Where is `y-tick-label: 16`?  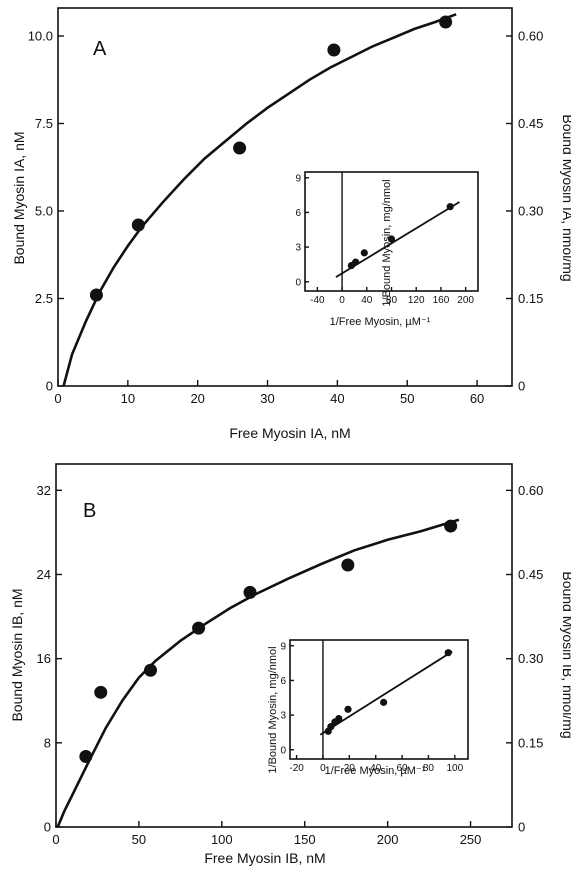
y-tick-label: 16 is located at coordinates (44, 658).